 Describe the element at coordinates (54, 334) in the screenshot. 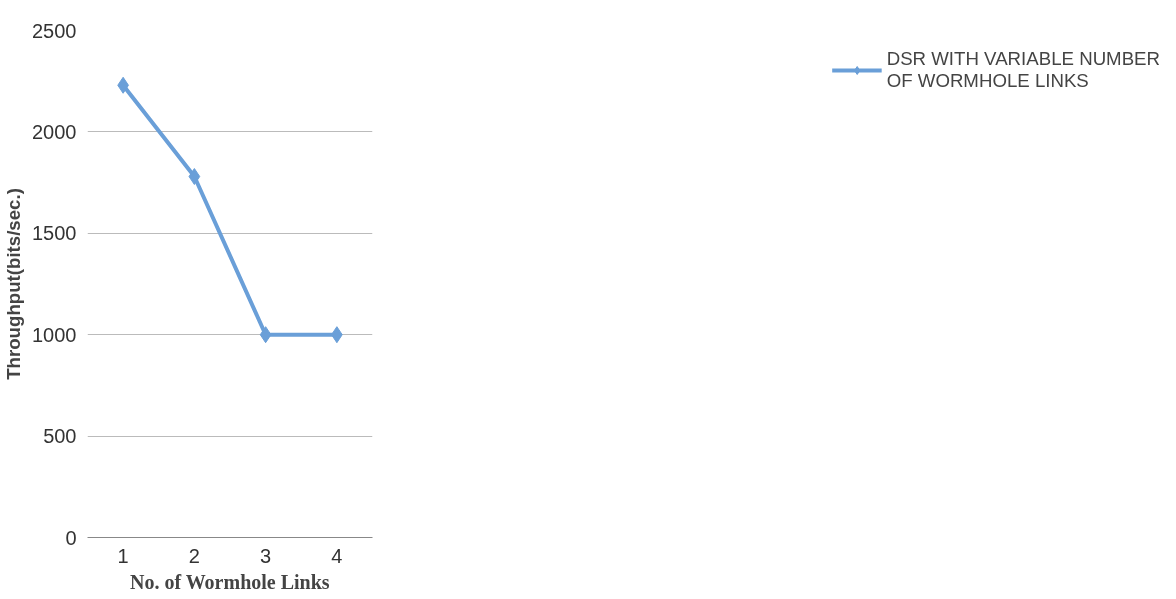

I see `y-tick-label: 1000` at that location.